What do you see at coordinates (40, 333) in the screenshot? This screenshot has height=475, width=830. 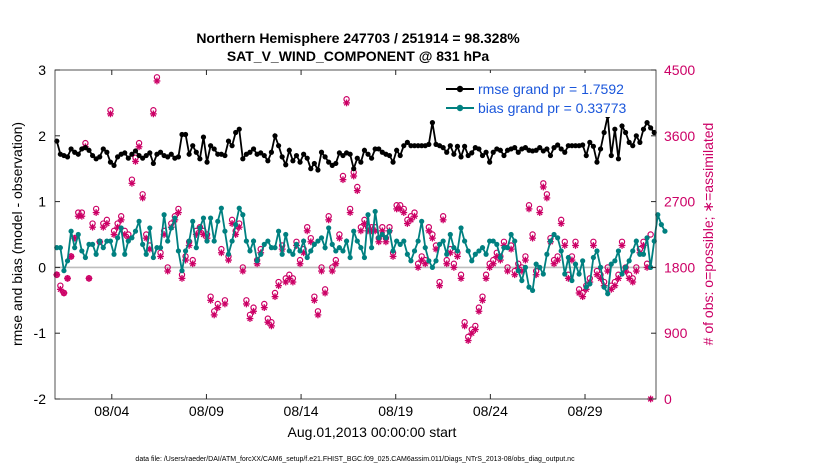 I see `y-left-tick-label: -1` at bounding box center [40, 333].